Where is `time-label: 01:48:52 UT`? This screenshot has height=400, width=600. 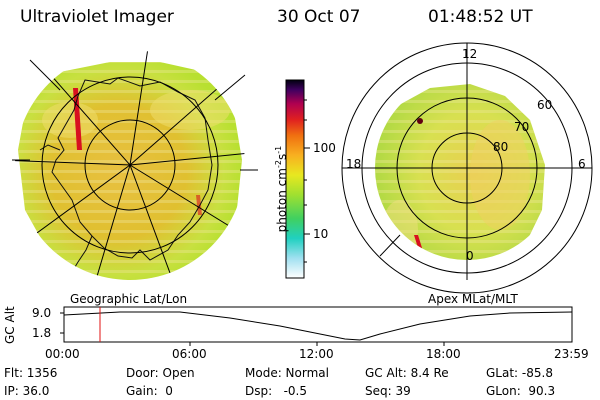
time-label: 01:48:52 UT is located at coordinates (480, 17).